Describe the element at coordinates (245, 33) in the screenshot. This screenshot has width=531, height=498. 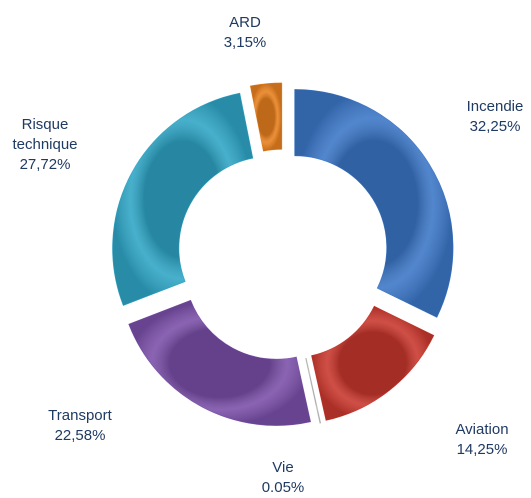
I see `slice-label: ARD 3,15%` at that location.